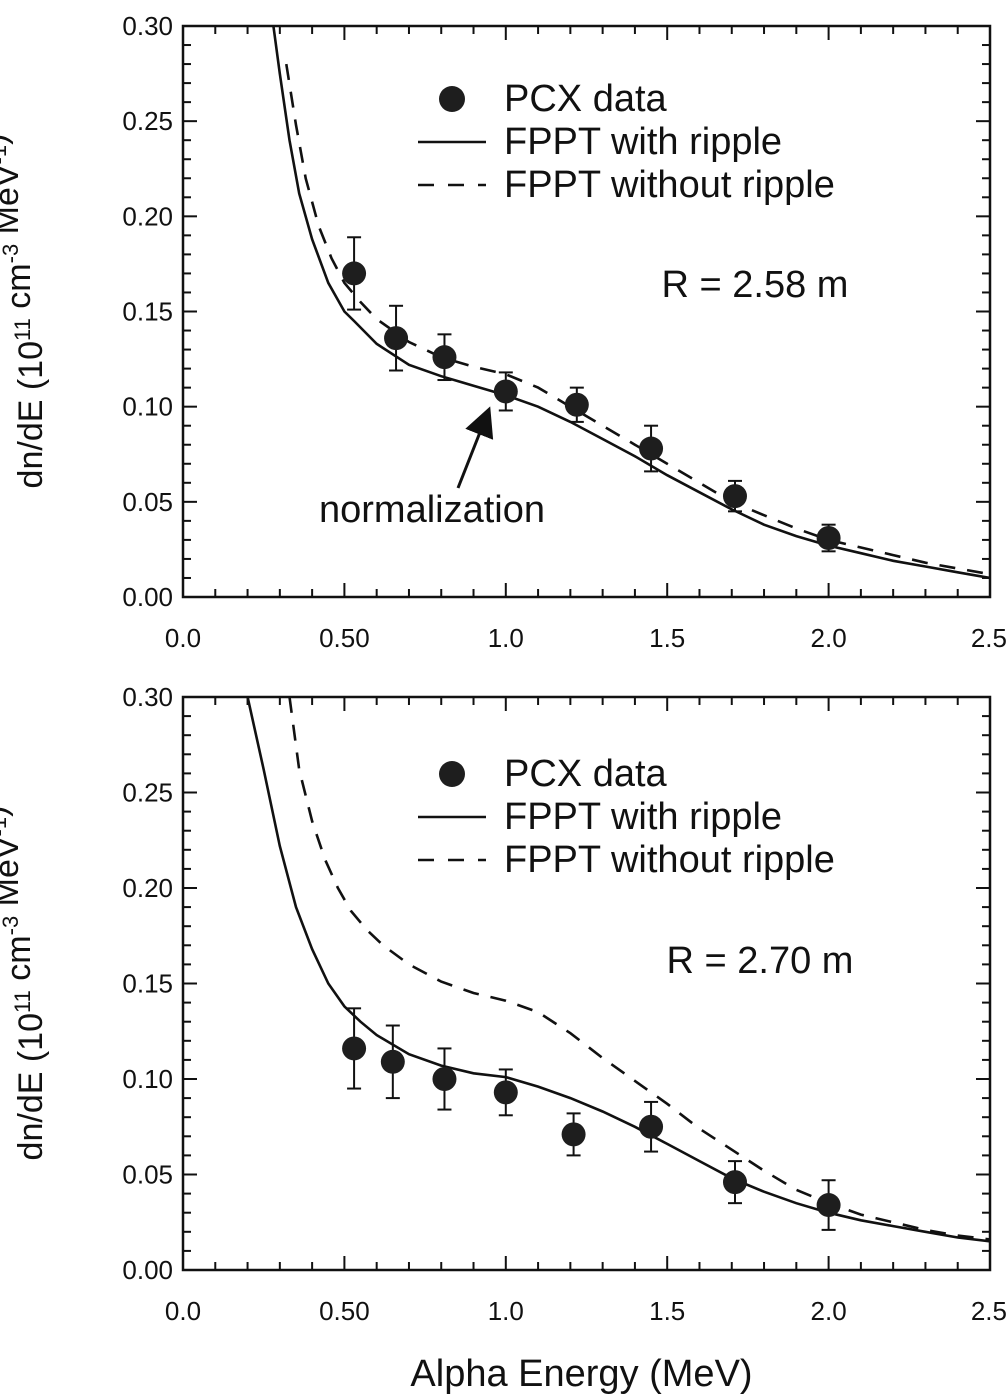 The width and height of the screenshot is (1007, 1394). What do you see at coordinates (755, 285) in the screenshot?
I see `radius-annotation: R = 2.58 m` at bounding box center [755, 285].